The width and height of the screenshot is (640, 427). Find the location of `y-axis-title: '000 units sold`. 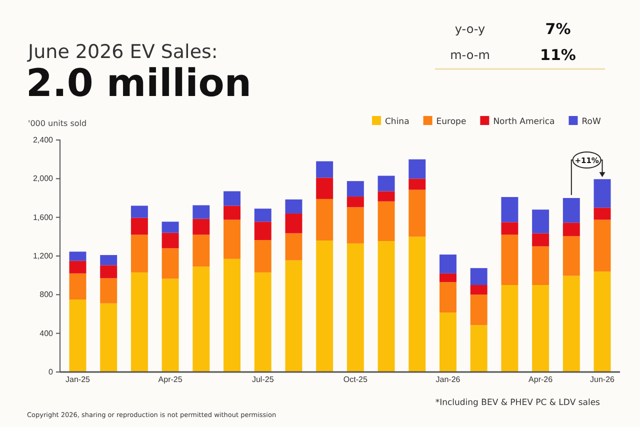

y-axis-title: '000 units sold is located at coordinates (57, 123).